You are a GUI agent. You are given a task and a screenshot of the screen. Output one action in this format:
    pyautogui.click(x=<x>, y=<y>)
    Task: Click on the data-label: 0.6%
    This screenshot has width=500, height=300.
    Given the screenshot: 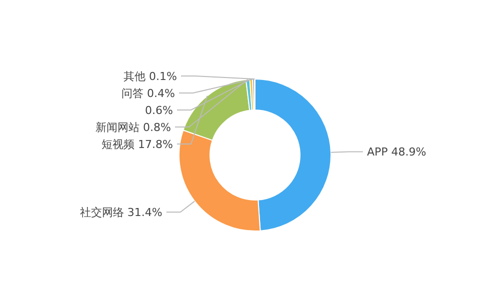 What is the action you would take?
    pyautogui.click(x=159, y=110)
    